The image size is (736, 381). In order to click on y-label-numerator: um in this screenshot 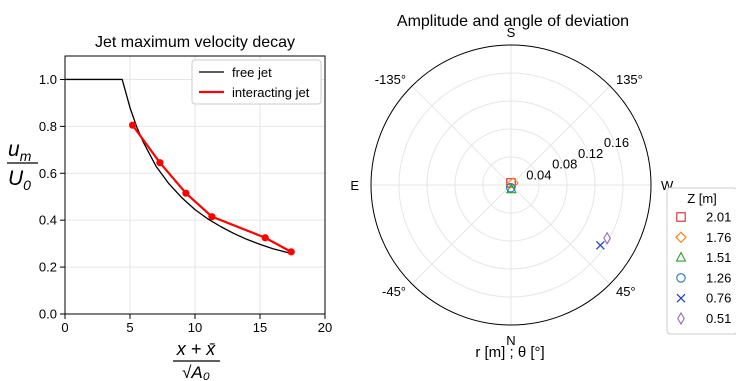, I will do `click(20, 151)`.